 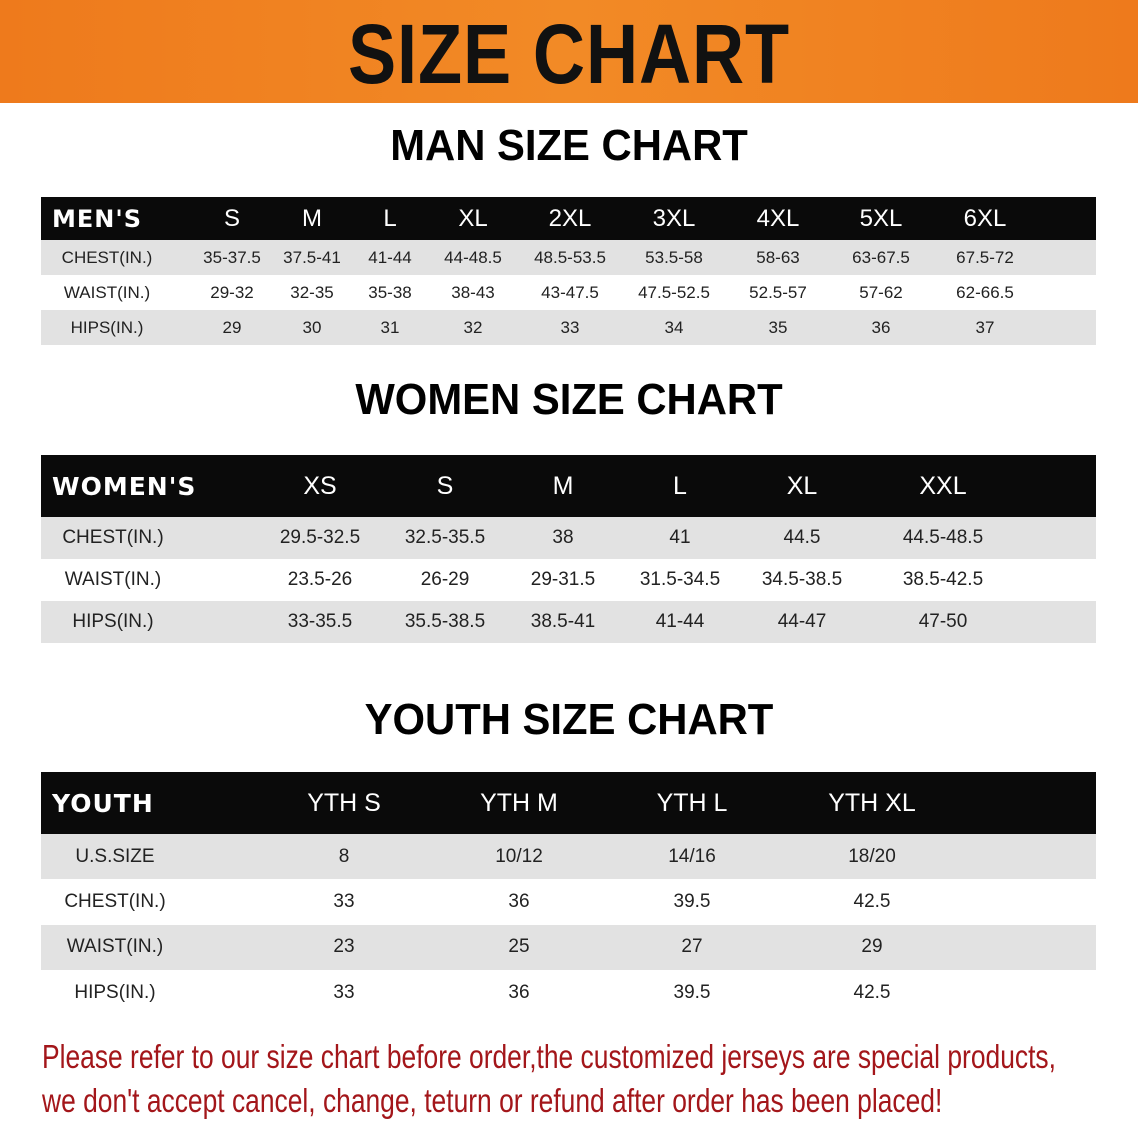 I want to click on size-header-cell: 5XL, so click(x=881, y=218).